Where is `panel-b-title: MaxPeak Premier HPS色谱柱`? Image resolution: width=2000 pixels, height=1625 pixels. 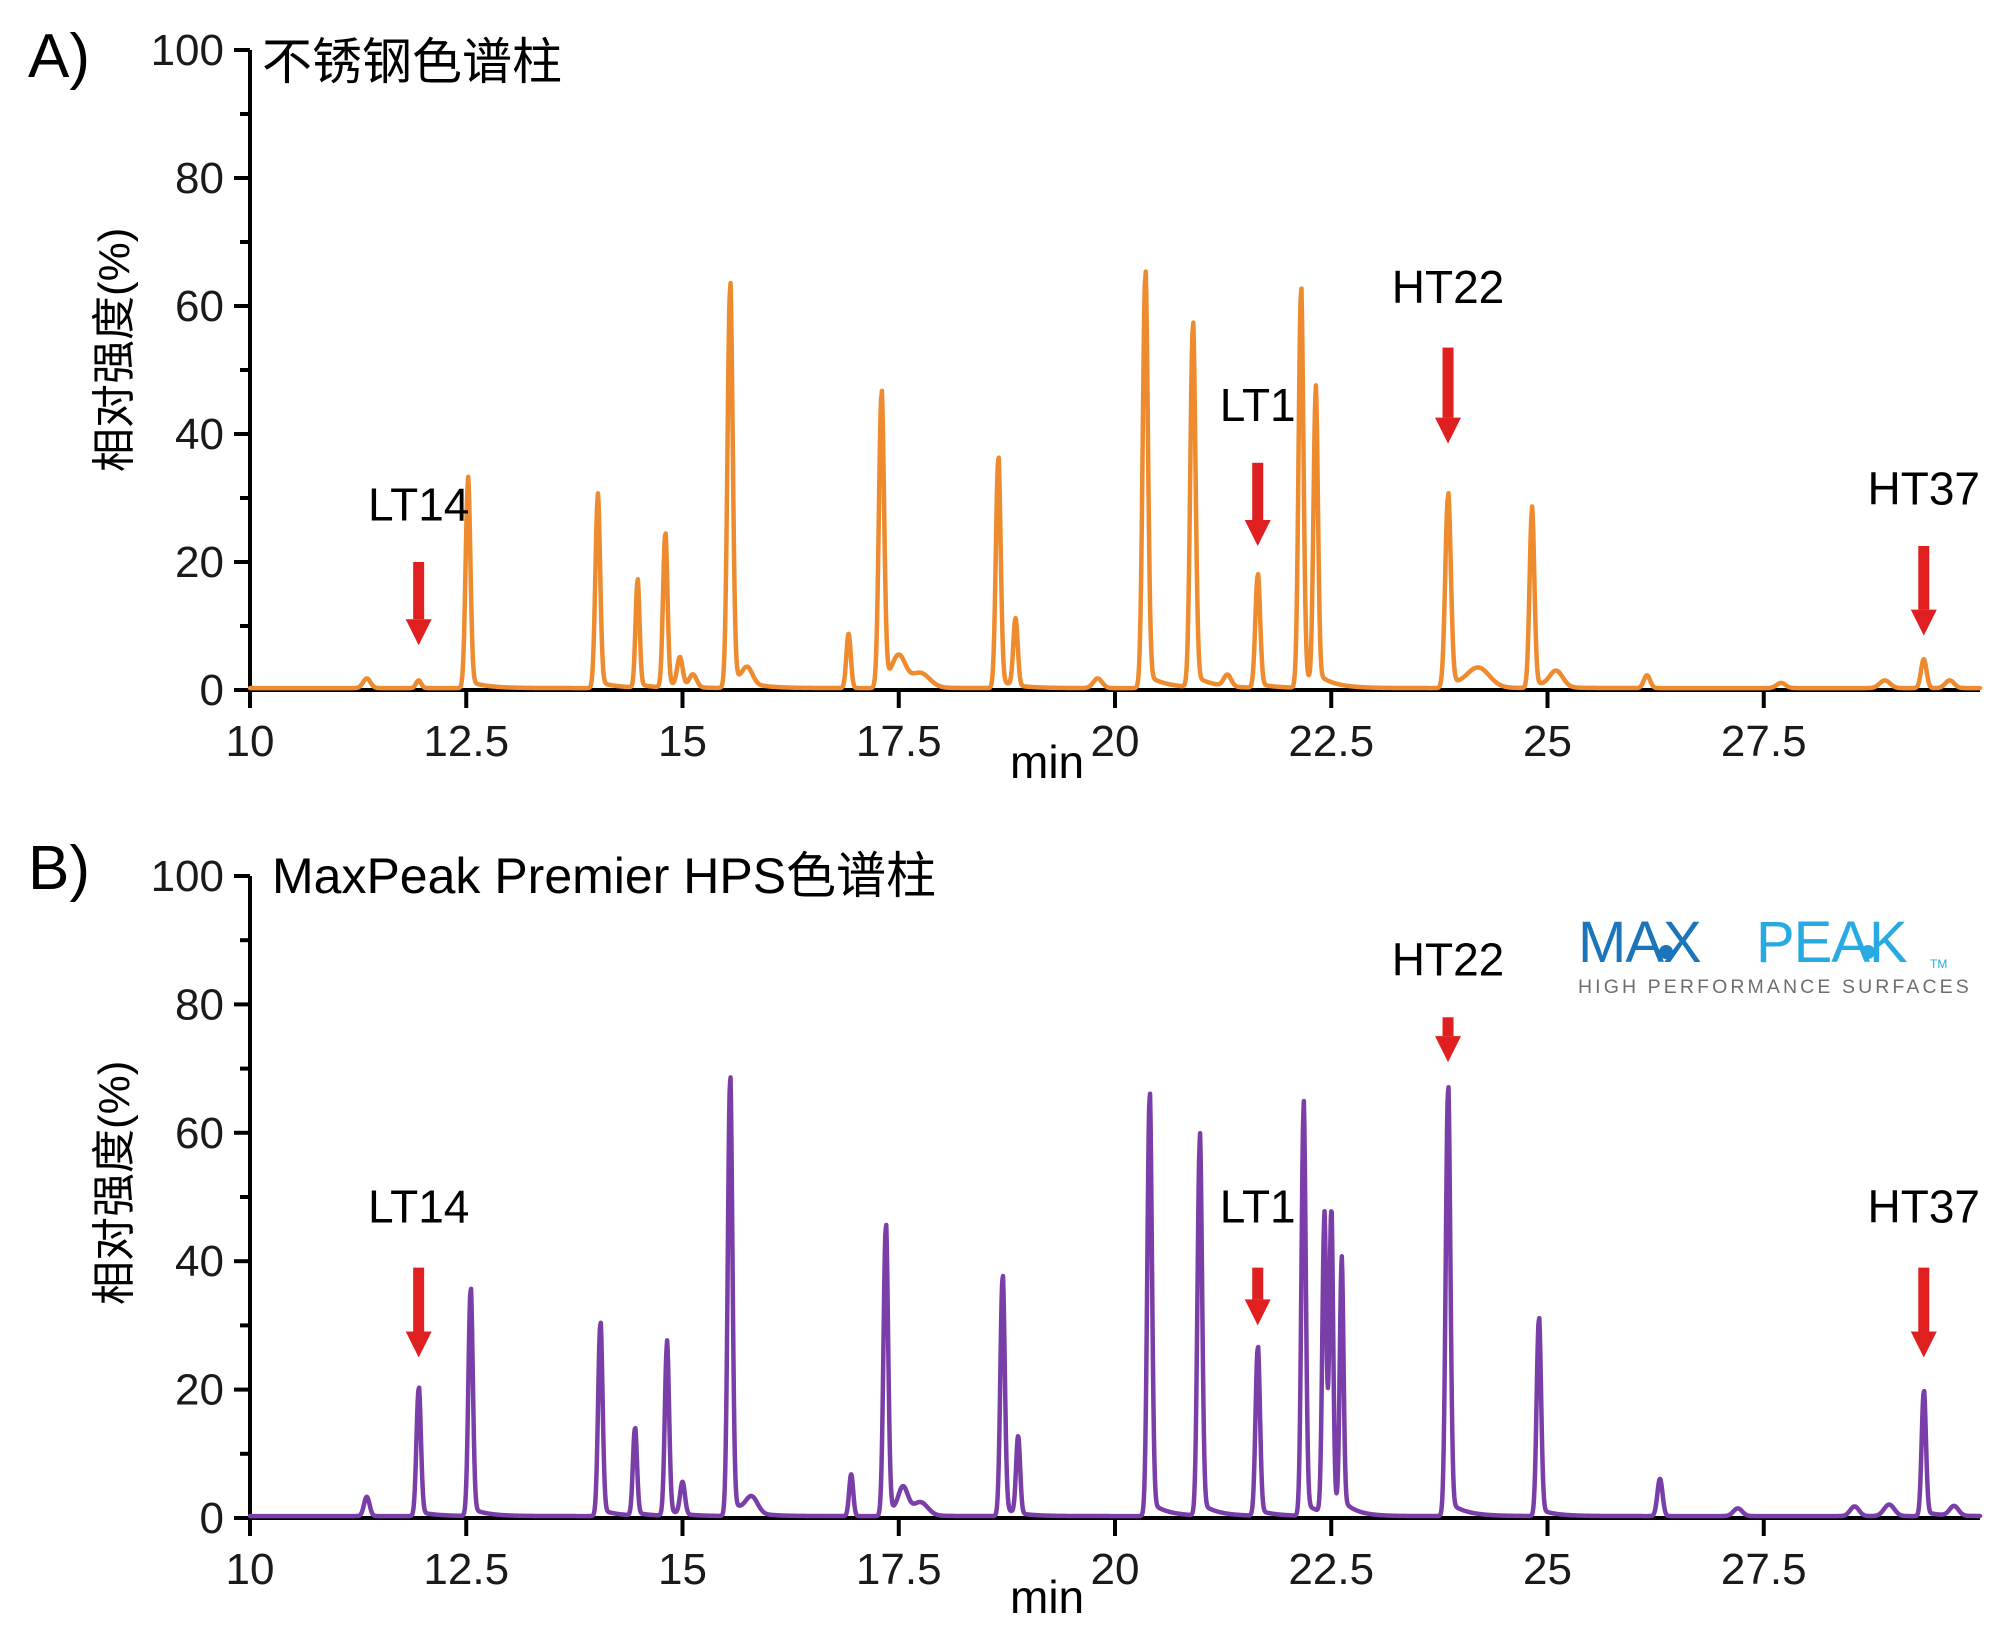
panel-b-title: MaxPeak Premier HPS色谱柱 is located at coordinates (604, 876).